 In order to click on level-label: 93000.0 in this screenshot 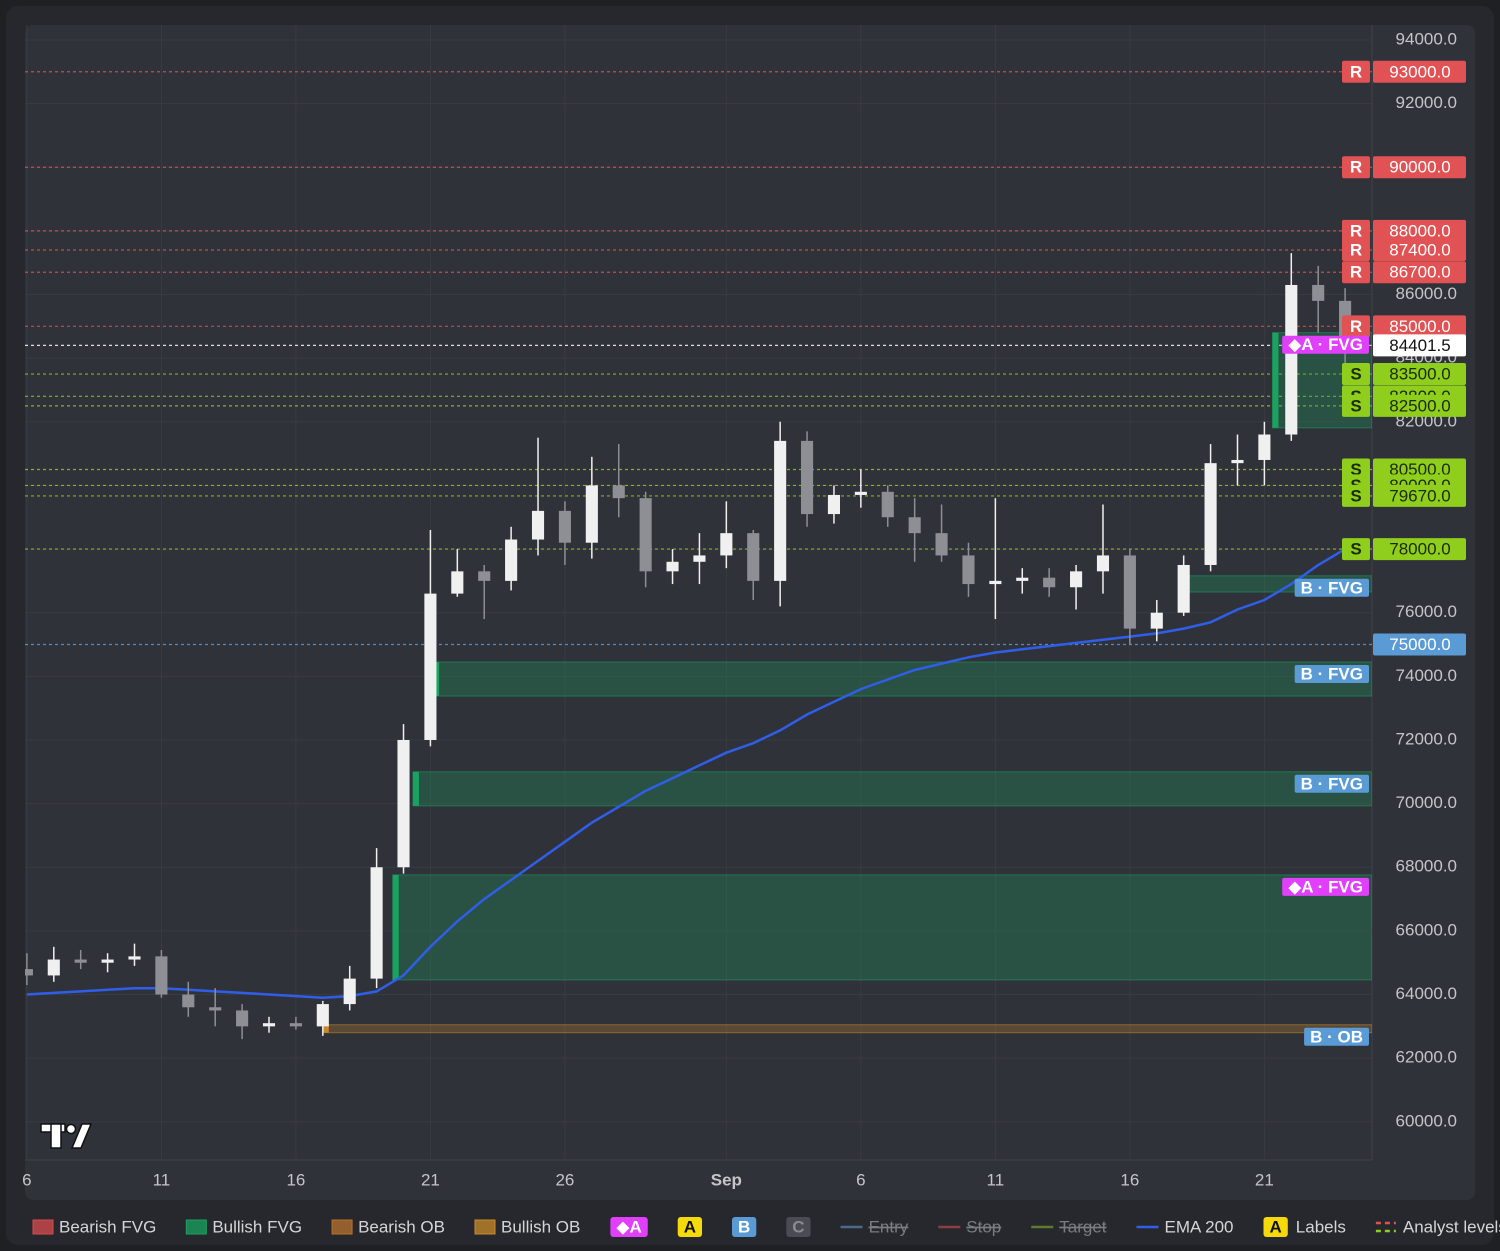, I will do `click(1419, 71)`.